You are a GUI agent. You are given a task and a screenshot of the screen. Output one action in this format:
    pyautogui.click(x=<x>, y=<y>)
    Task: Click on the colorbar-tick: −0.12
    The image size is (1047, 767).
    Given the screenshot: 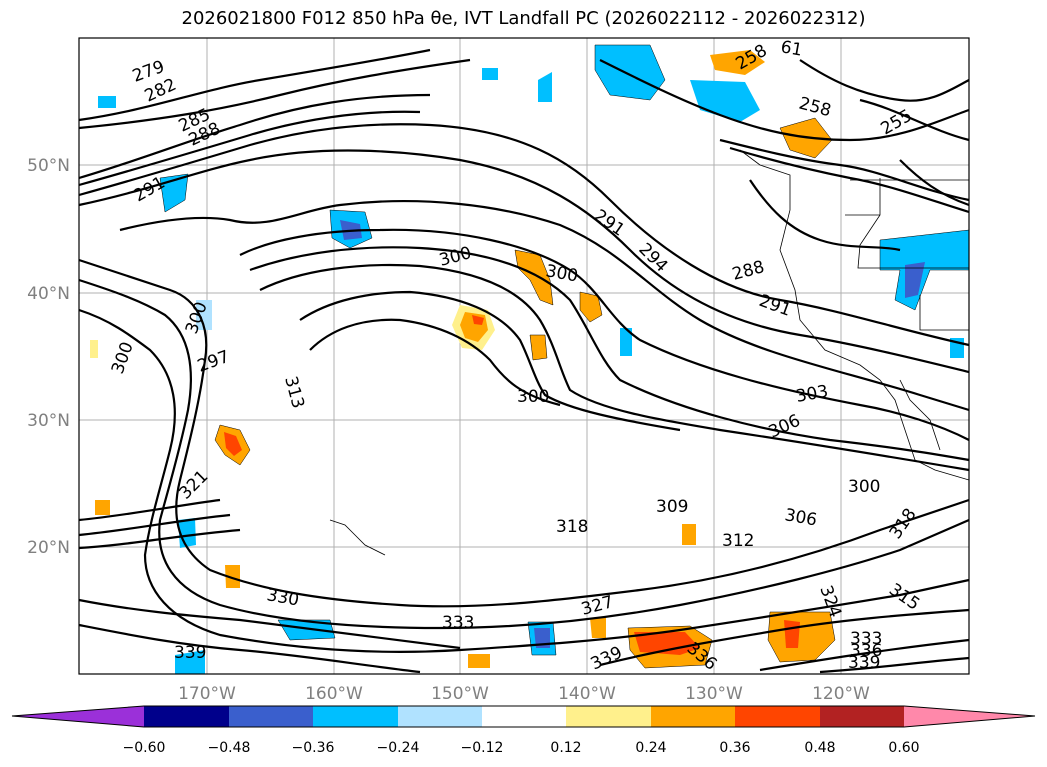 What is the action you would take?
    pyautogui.click(x=482, y=748)
    